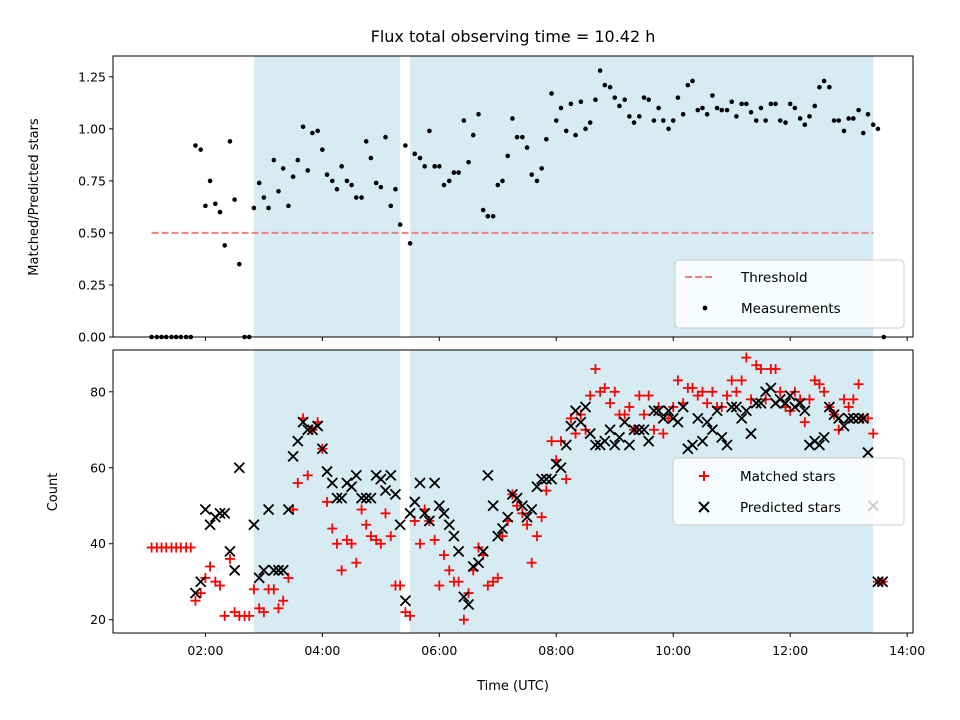 Image resolution: width=960 pixels, height=720 pixels. I want to click on legend-threshold-label: Threshold, so click(774, 278).